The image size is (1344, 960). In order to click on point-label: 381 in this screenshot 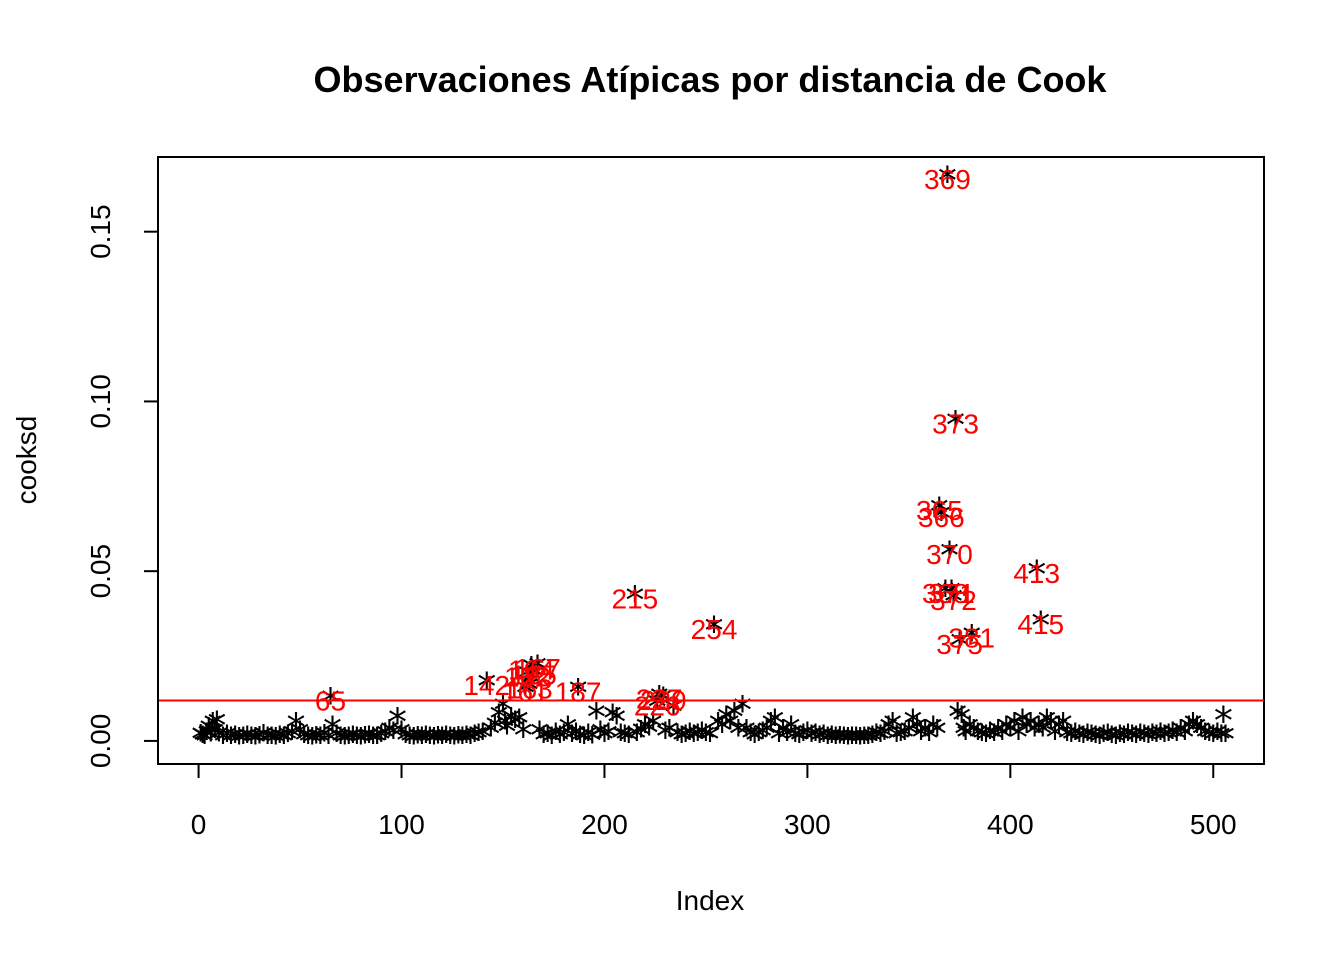, I will do `click(971, 637)`.